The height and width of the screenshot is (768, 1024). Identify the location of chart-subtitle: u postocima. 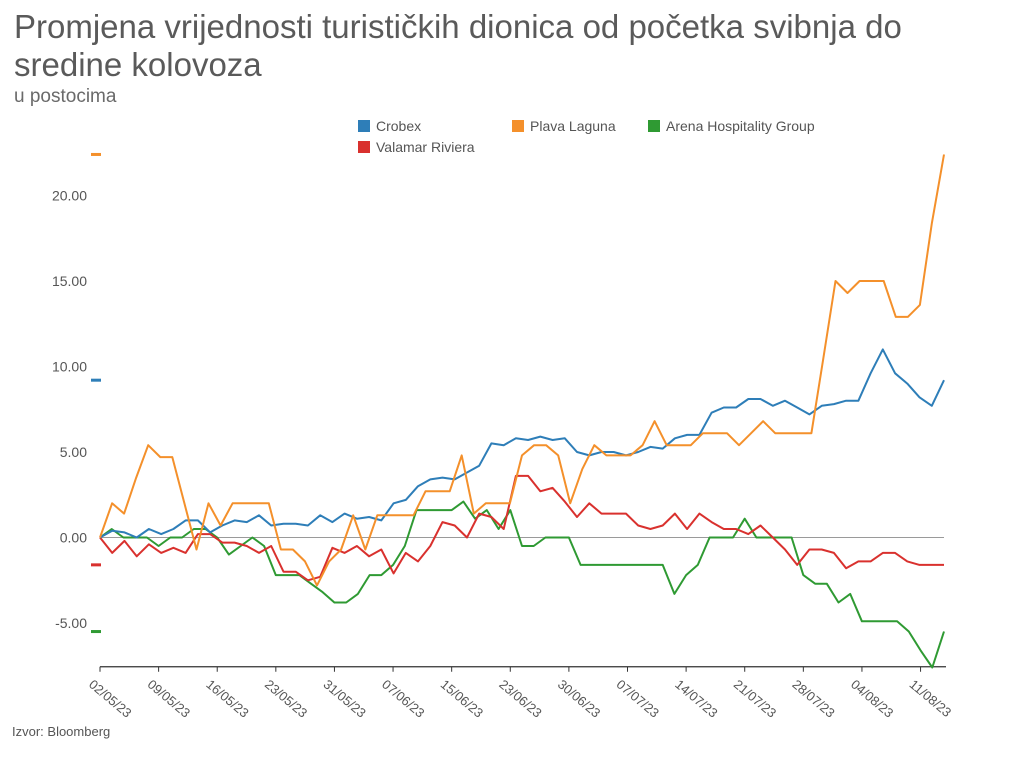
(65, 96).